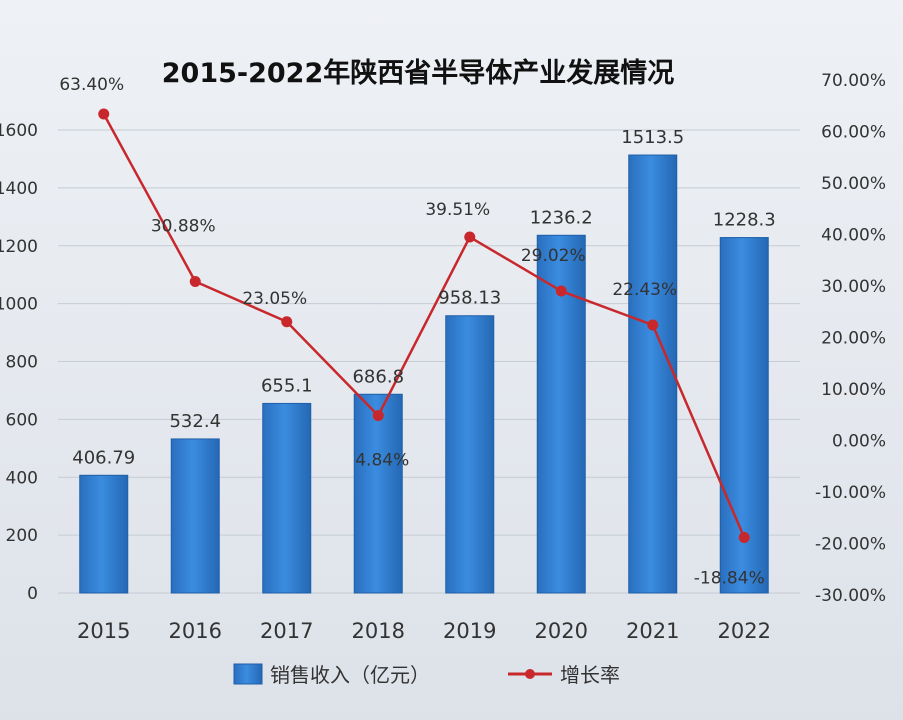 This screenshot has width=903, height=720. Describe the element at coordinates (22, 420) in the screenshot. I see `y-left-tick-label: 600` at that location.